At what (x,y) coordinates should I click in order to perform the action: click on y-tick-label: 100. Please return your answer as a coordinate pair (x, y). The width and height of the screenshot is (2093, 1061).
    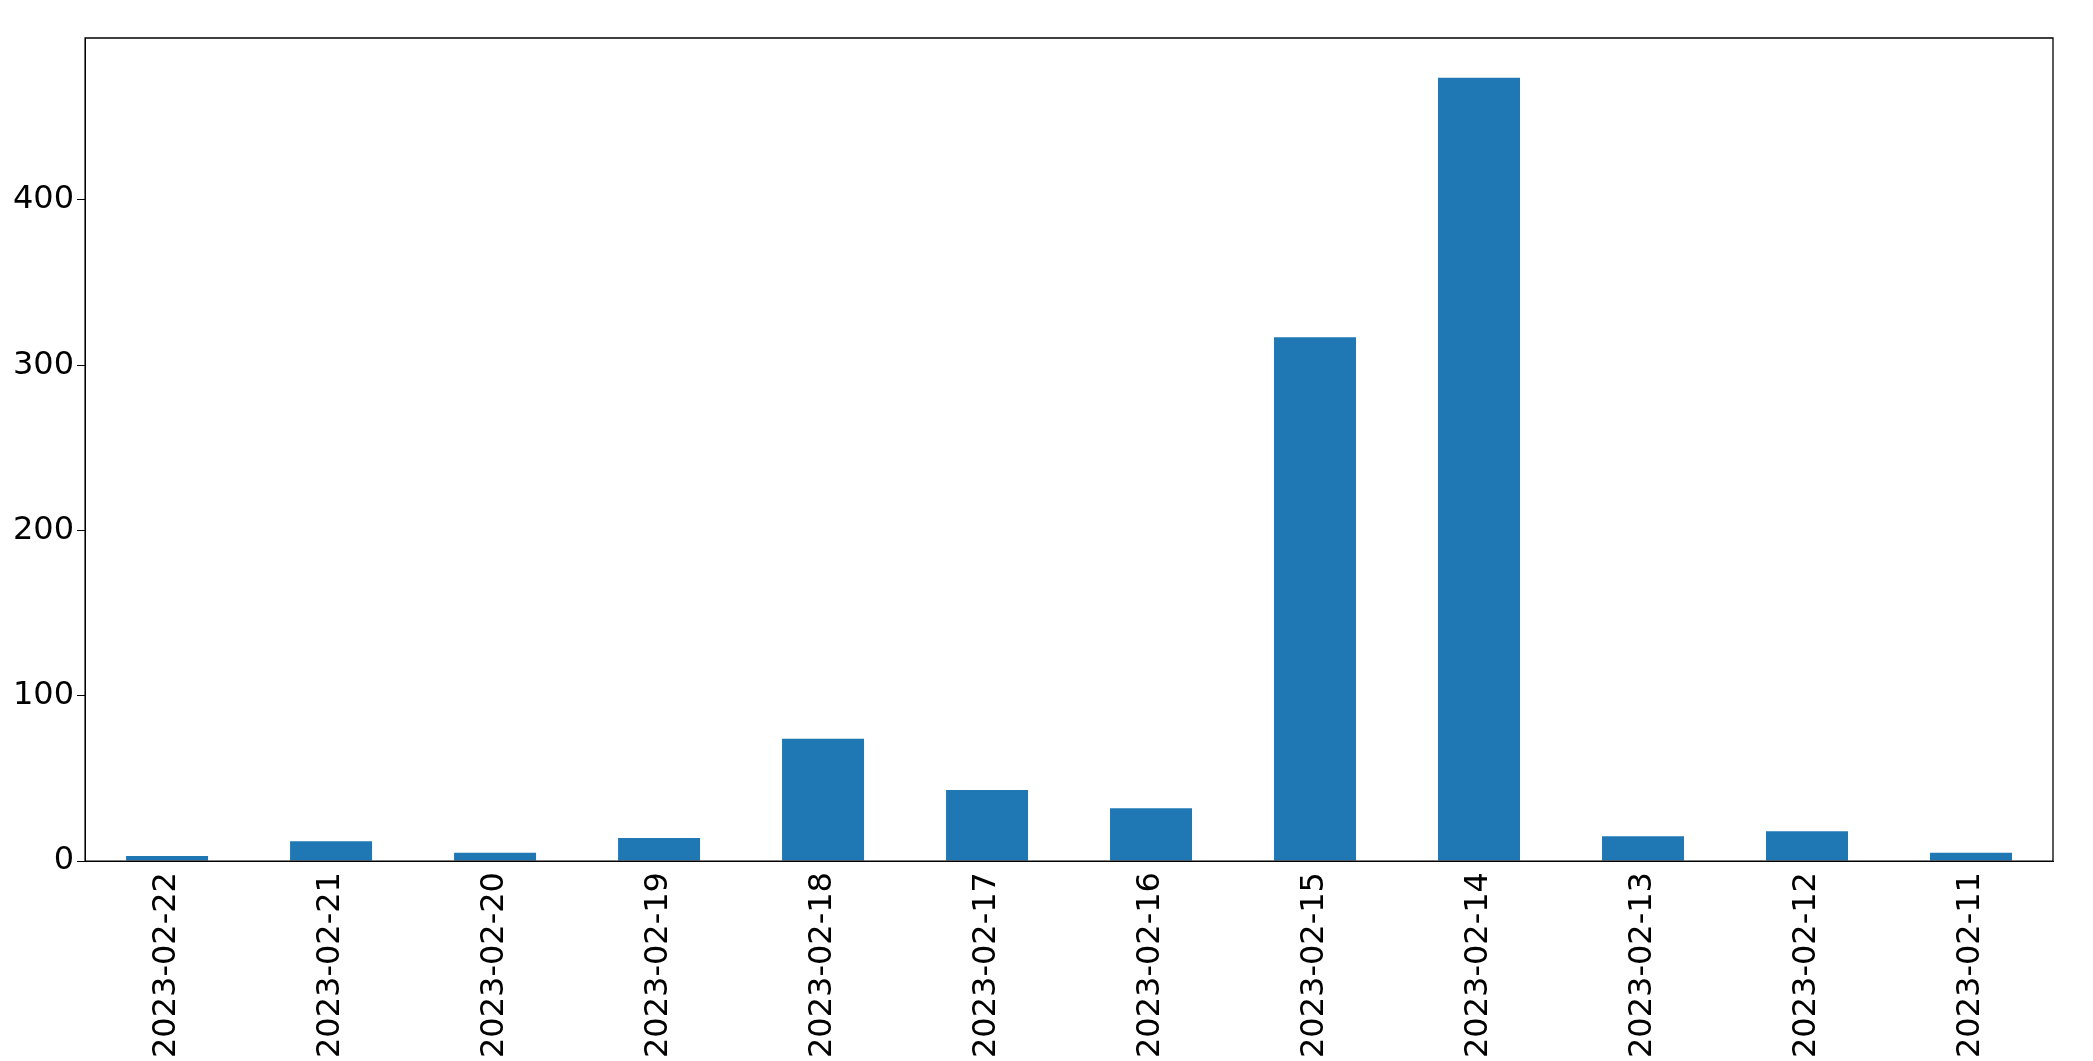
    Looking at the image, I should click on (44, 693).